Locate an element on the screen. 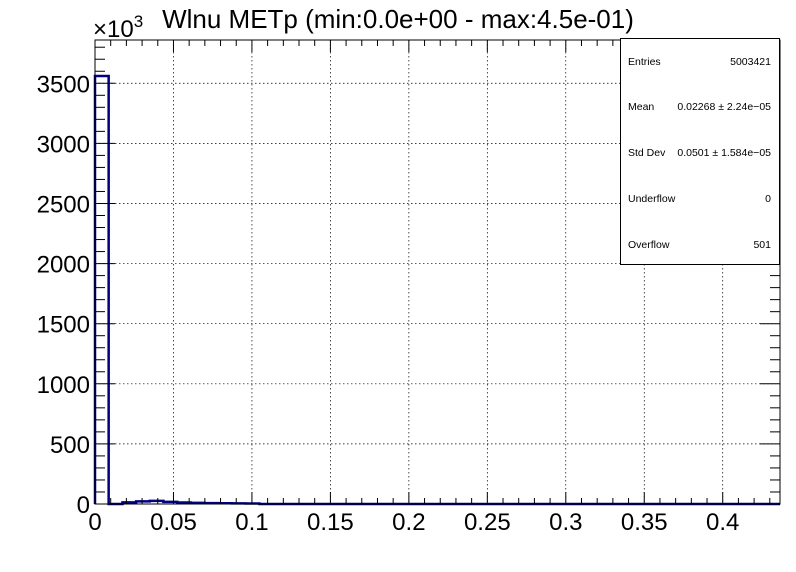 Image resolution: width=796 pixels, height=572 pixels. y-tick-label: 1000 is located at coordinates (63, 385).